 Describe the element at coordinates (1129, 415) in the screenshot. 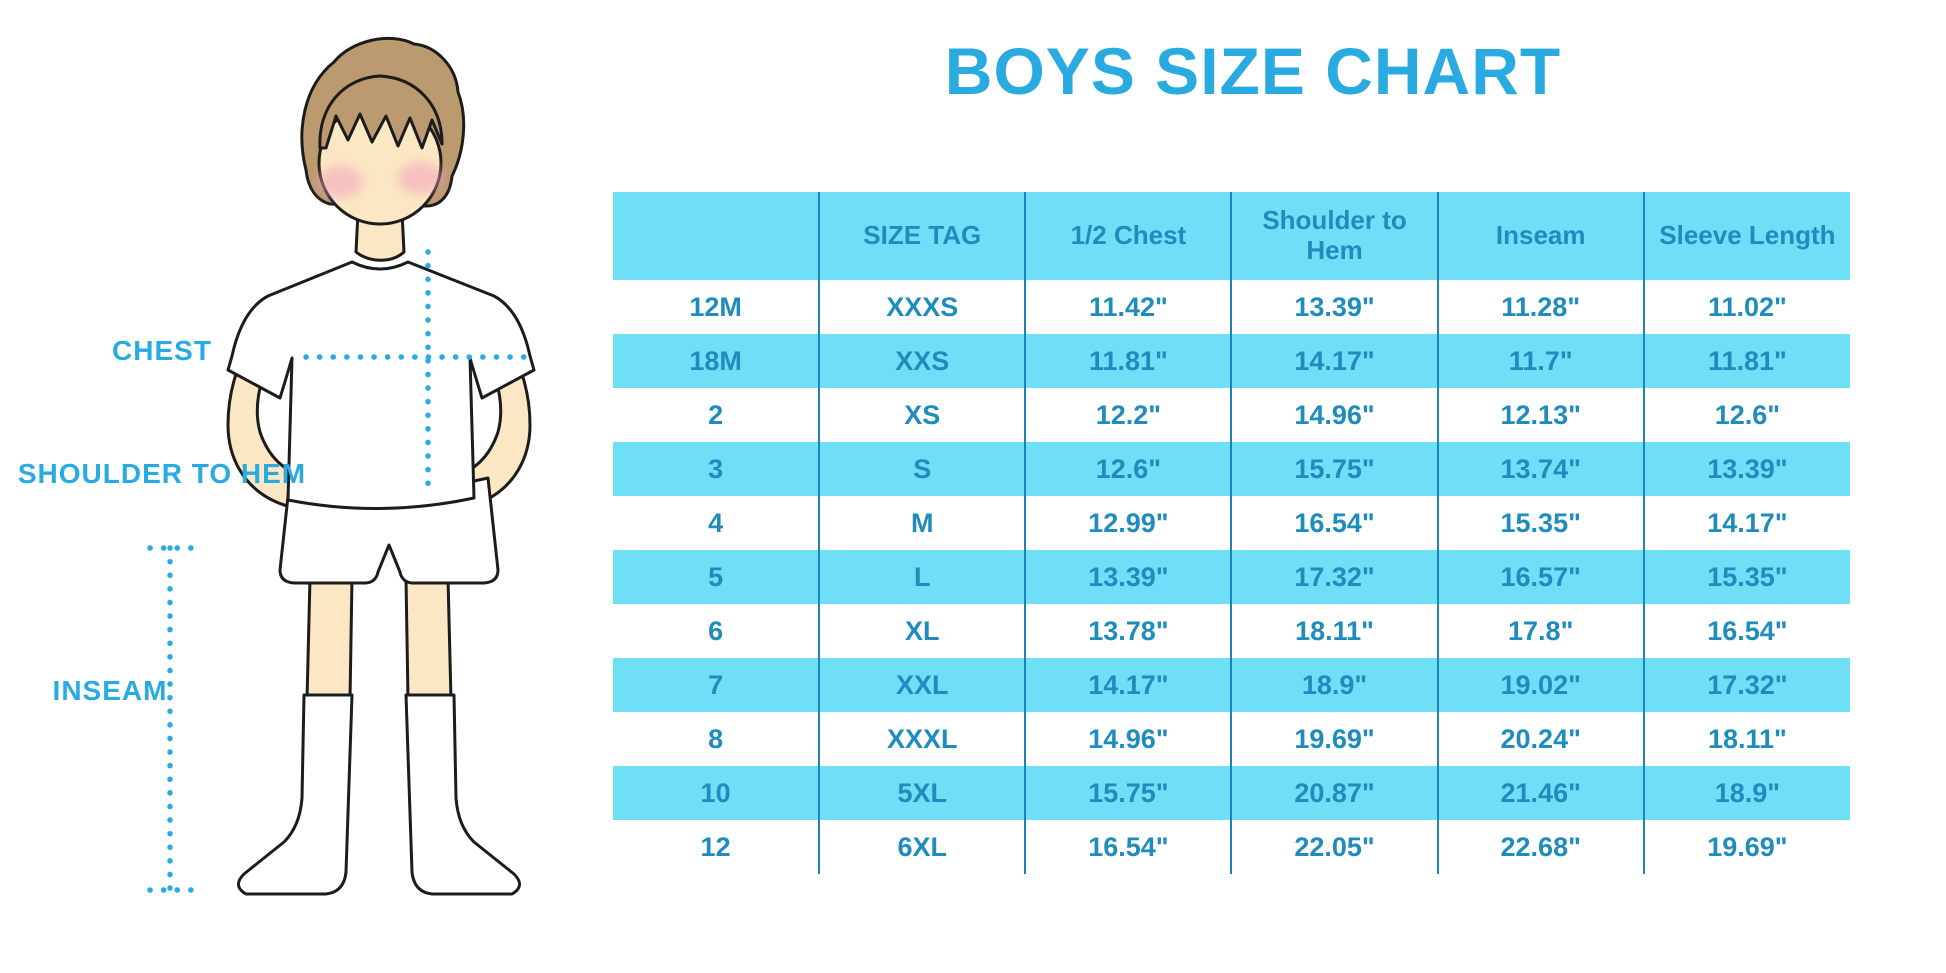

I see `measurement-cell: 12.2"` at that location.